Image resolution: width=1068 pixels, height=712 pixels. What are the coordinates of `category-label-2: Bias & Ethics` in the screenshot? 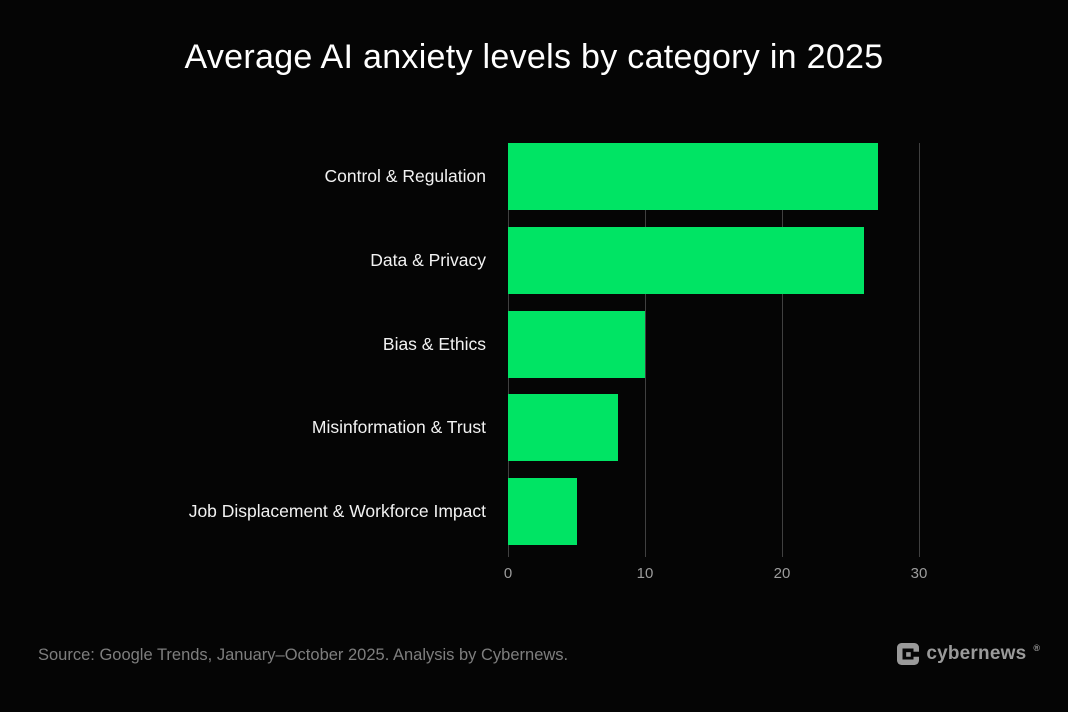 It's located at (434, 343).